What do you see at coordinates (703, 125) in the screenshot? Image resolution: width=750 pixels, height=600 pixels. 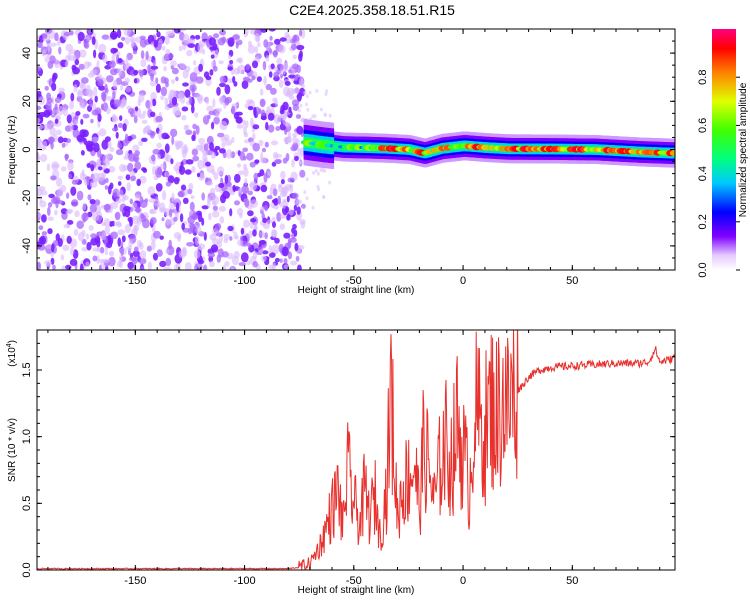 I see `colorbar-tick-label: 0.6` at bounding box center [703, 125].